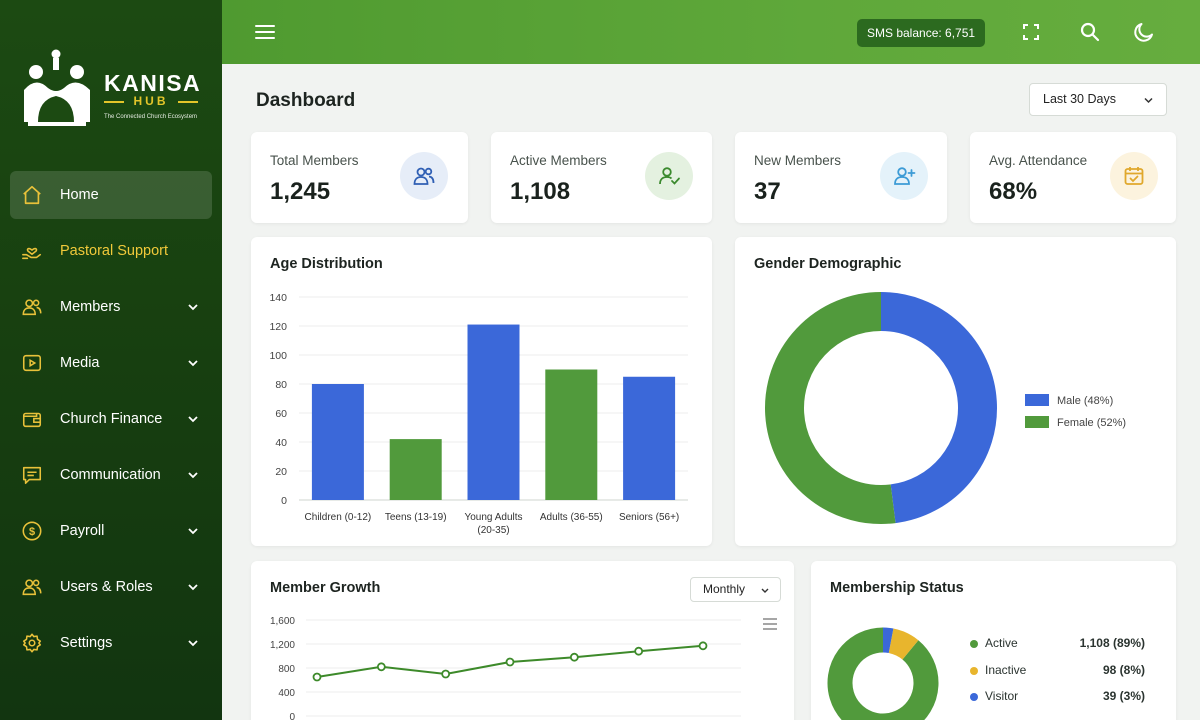 This screenshot has width=1200, height=720. Describe the element at coordinates (111, 195) in the screenshot. I see `sidebar-item-home: Home` at that location.